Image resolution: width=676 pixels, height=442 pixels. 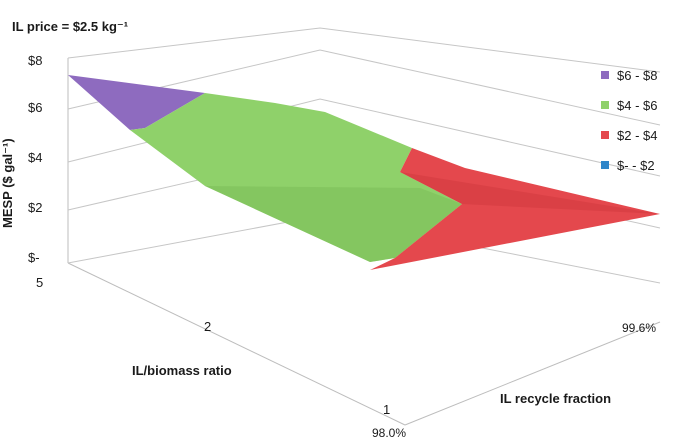 I want to click on legend-label-2-4: $2 - $4, so click(x=637, y=135).